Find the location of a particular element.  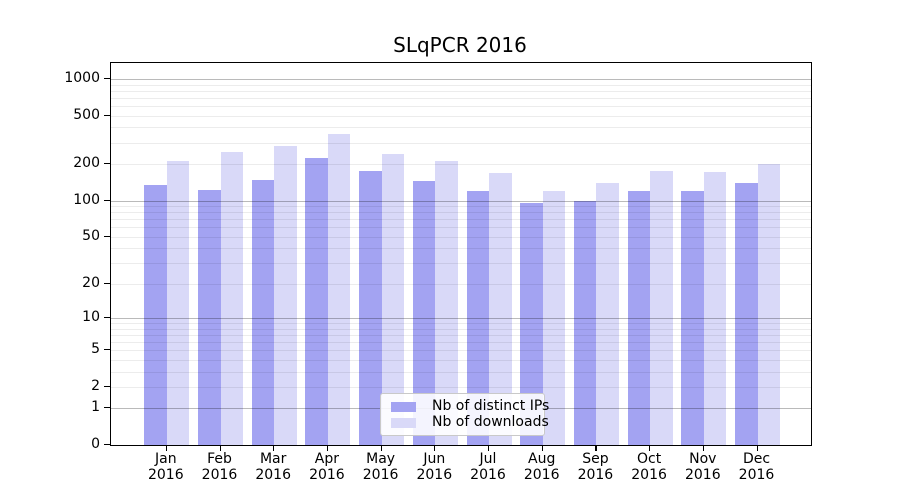

bar-downloads-apr is located at coordinates (339, 289).